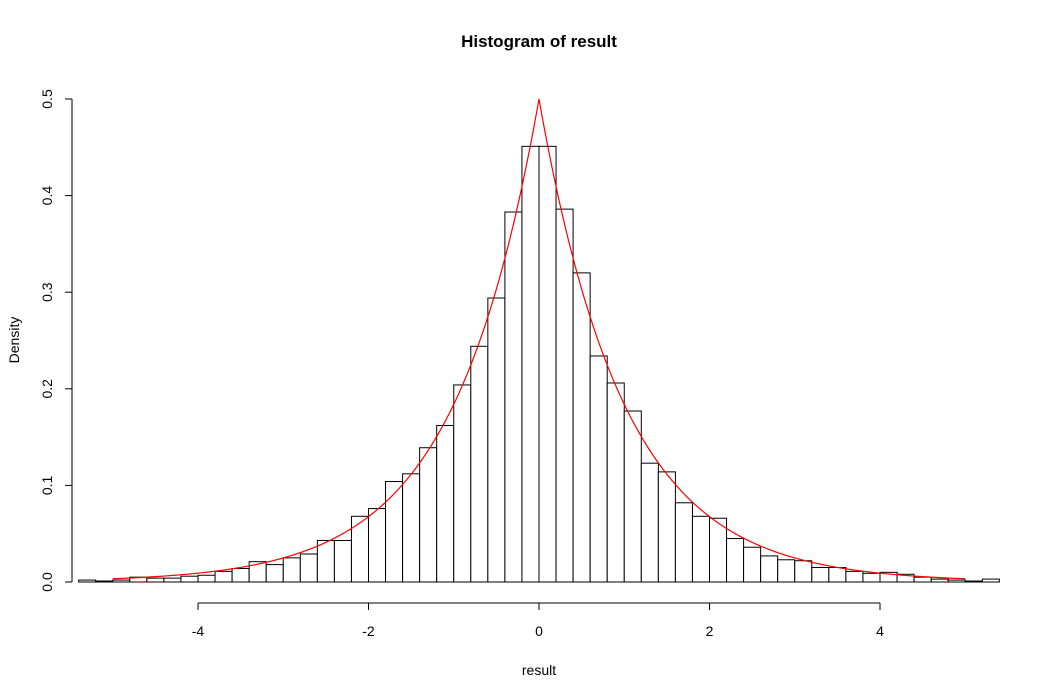 The height and width of the screenshot is (700, 1041). What do you see at coordinates (14, 340) in the screenshot?
I see `y-axis-label: Density` at bounding box center [14, 340].